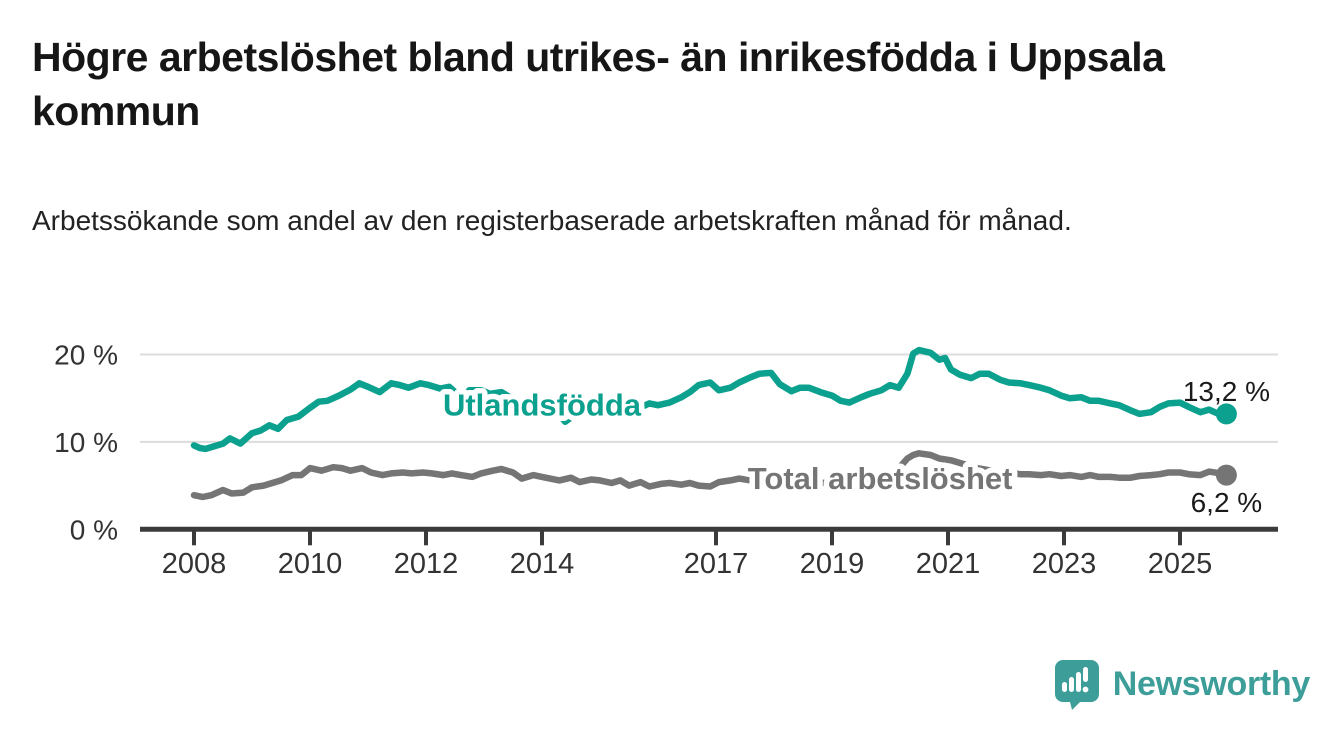 The image size is (1340, 734). I want to click on x-axis-tick-label: 2021, so click(948, 564).